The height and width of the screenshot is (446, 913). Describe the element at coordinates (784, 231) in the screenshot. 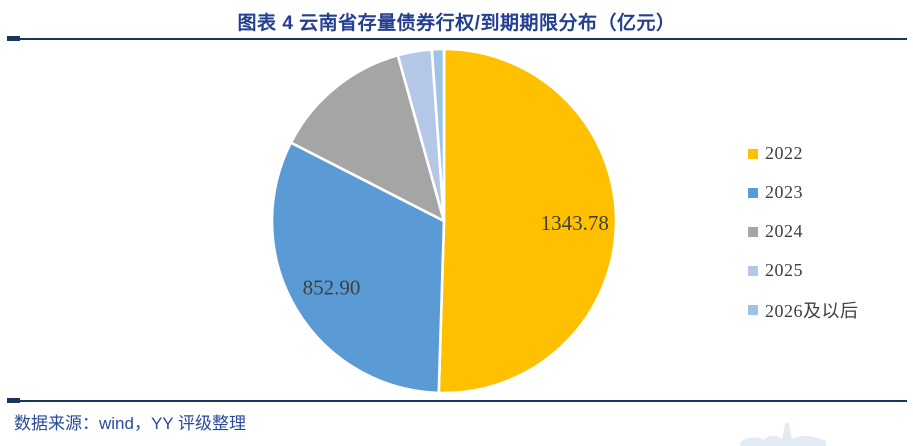

I see `legend-label: 2024` at that location.